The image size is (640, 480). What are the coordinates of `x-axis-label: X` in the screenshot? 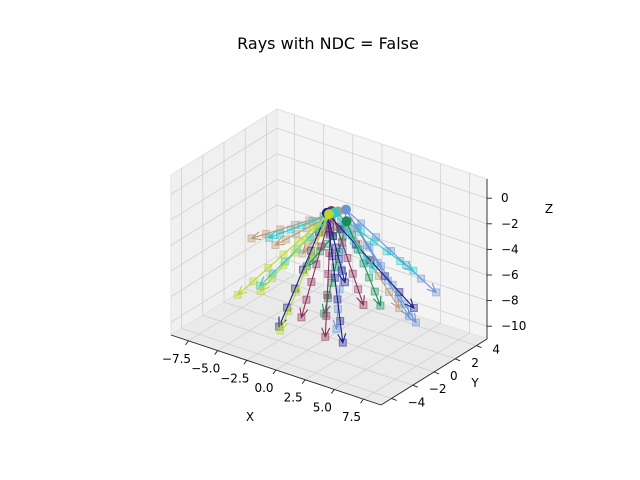 It's located at (250, 417).